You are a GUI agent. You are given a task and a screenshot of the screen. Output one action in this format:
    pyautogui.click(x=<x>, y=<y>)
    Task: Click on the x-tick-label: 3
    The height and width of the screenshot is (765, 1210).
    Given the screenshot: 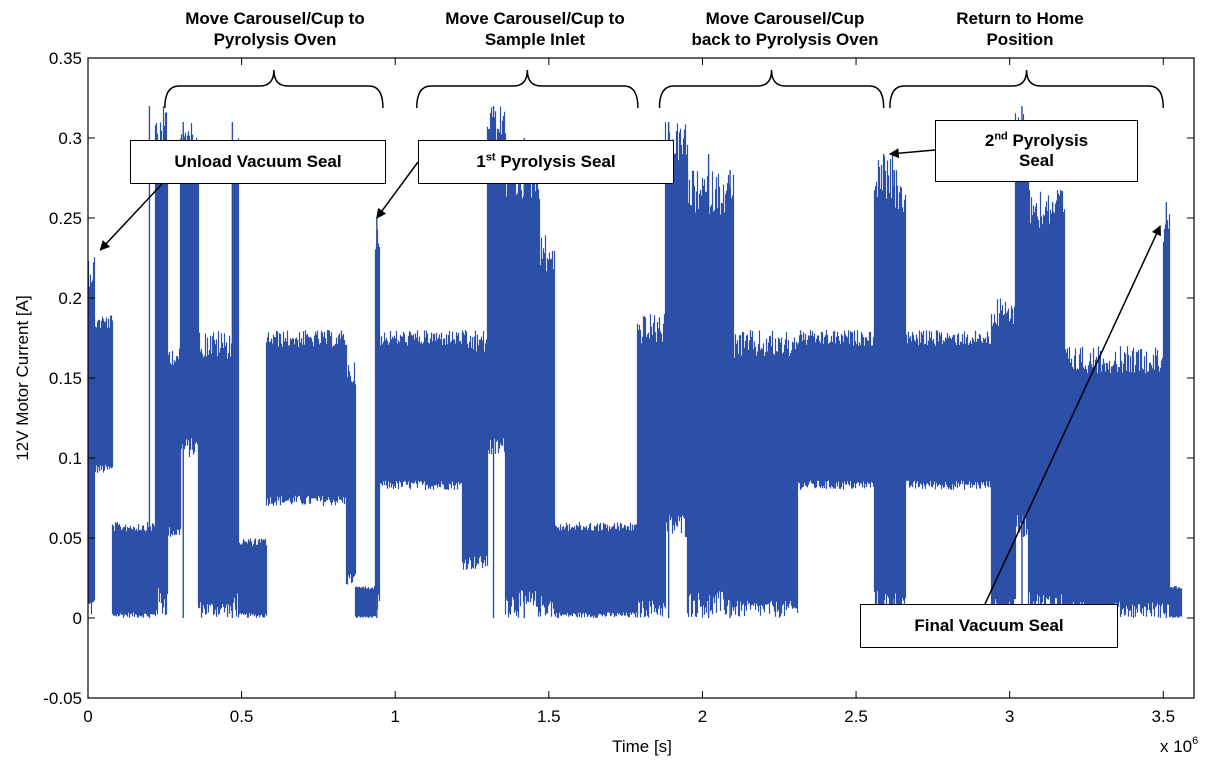 What is the action you would take?
    pyautogui.click(x=1009, y=716)
    